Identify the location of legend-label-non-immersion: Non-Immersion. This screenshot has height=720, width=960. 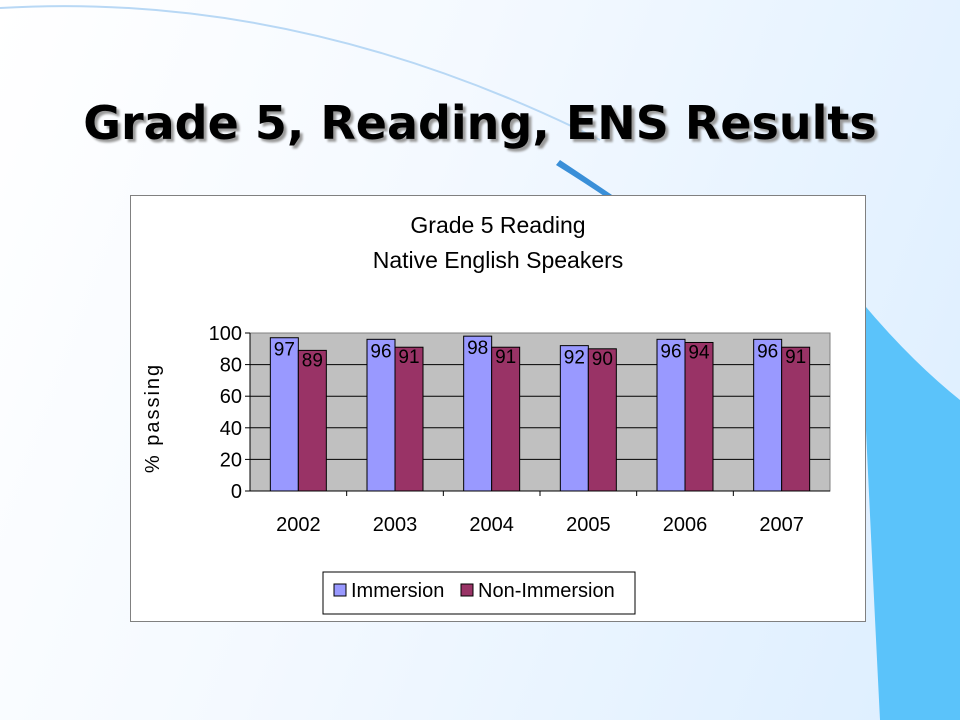
(546, 591).